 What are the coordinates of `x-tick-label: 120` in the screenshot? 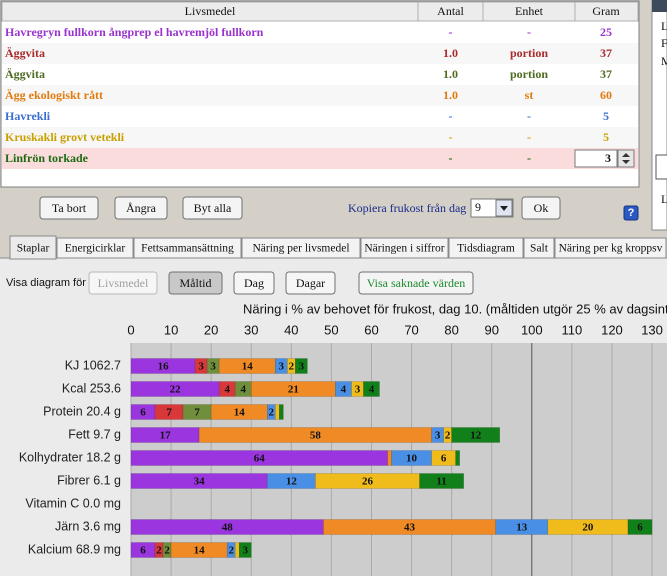 It's located at (612, 329).